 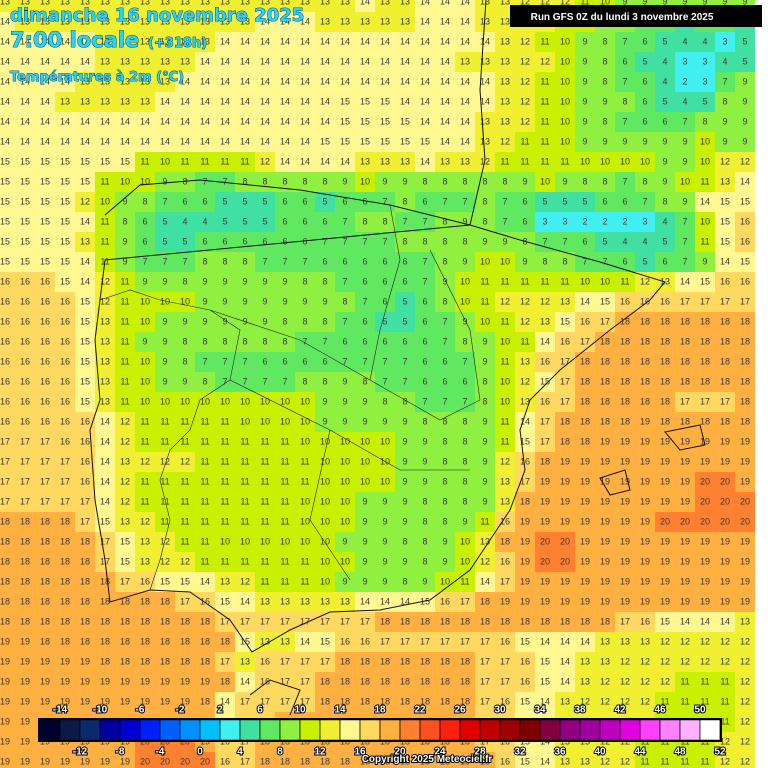 I want to click on temperature-value: 17, so click(x=25, y=501).